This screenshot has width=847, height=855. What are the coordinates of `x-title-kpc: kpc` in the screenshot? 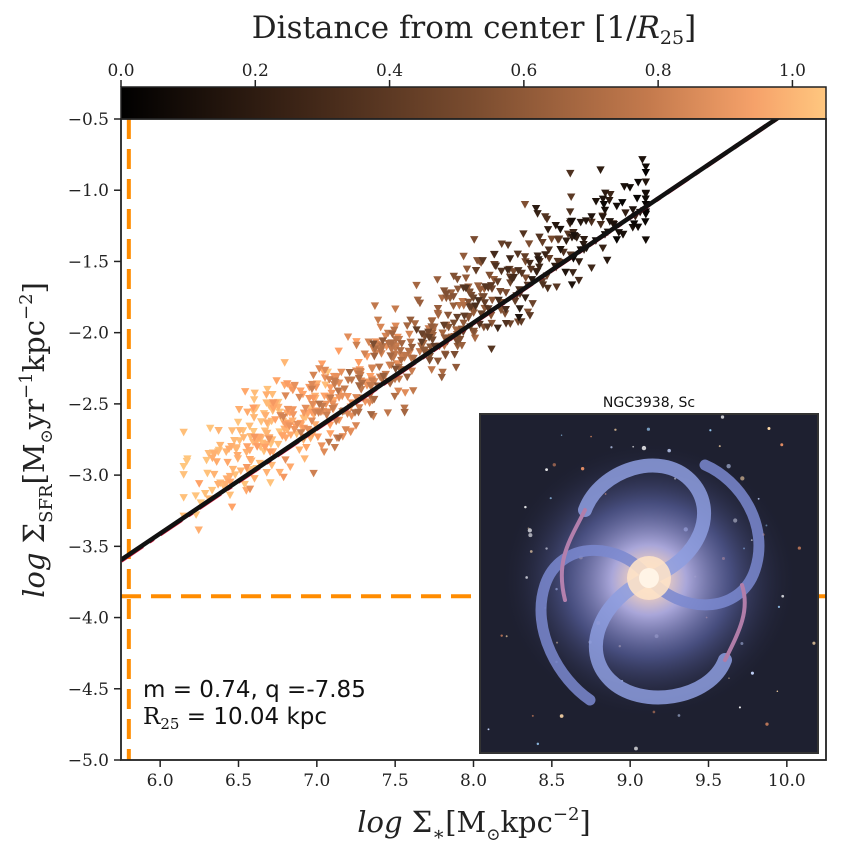 It's located at (526, 822).